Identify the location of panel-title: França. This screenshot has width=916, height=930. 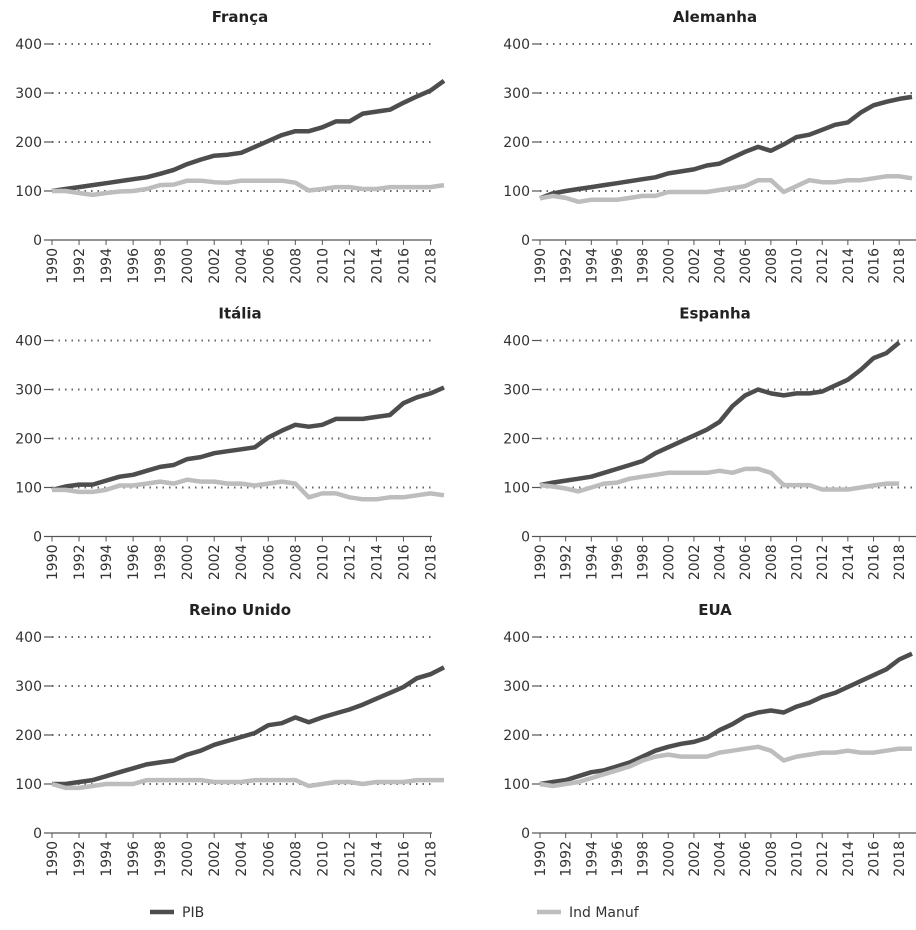
(240, 17).